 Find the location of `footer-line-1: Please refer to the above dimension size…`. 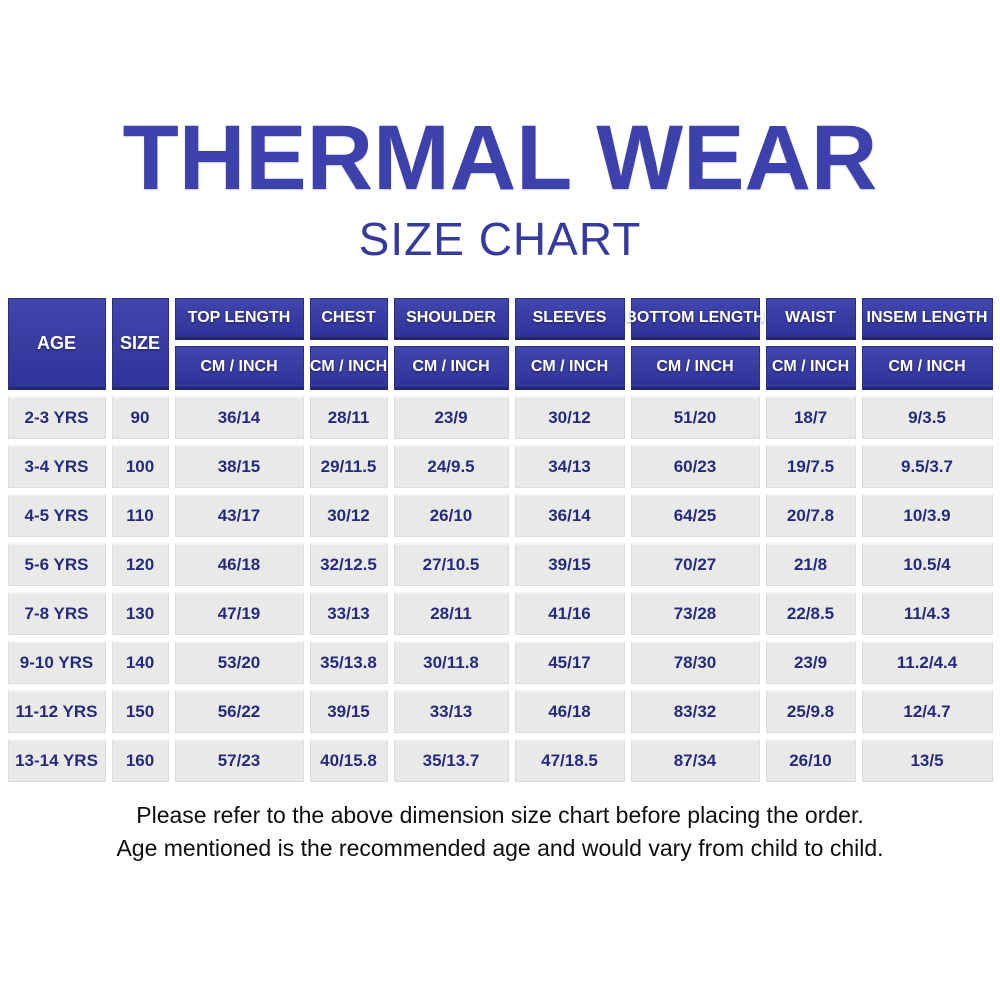

footer-line-1: Please refer to the above dimension size… is located at coordinates (500, 815).